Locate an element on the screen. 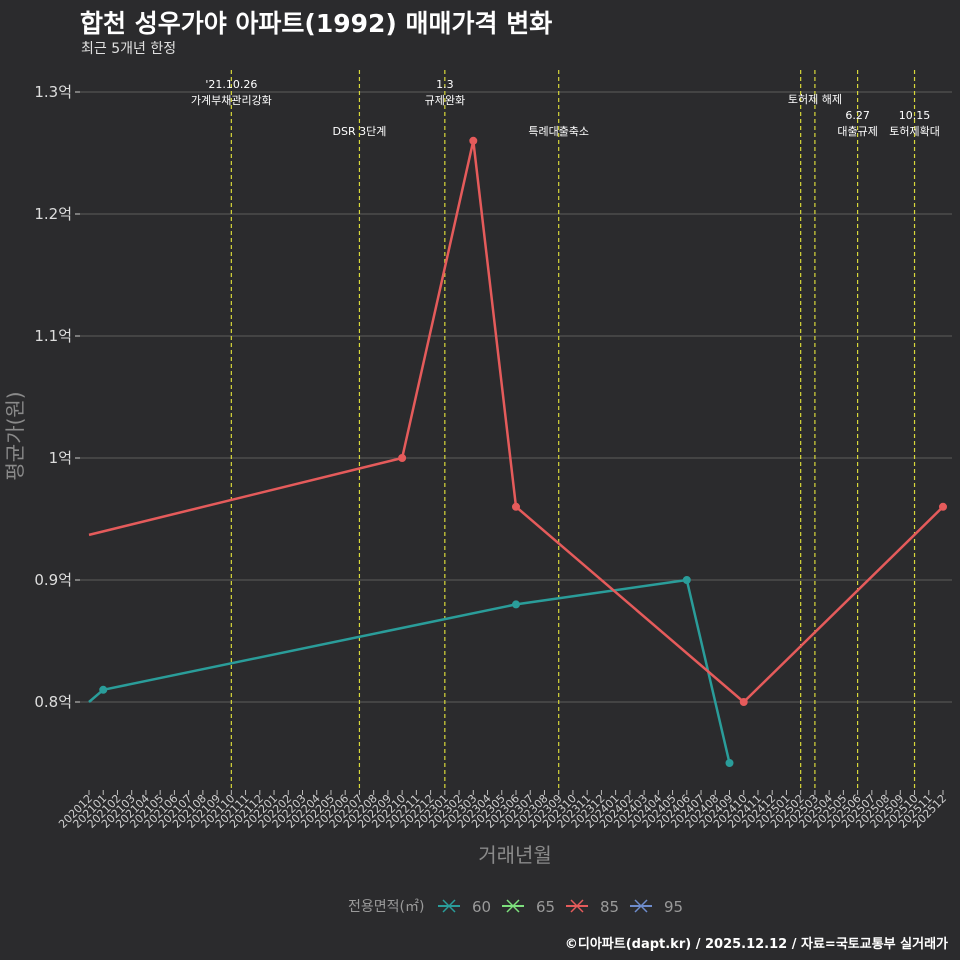 The height and width of the screenshot is (960, 960). y-tick-label-4: 1.2억 is located at coordinates (53, 214).